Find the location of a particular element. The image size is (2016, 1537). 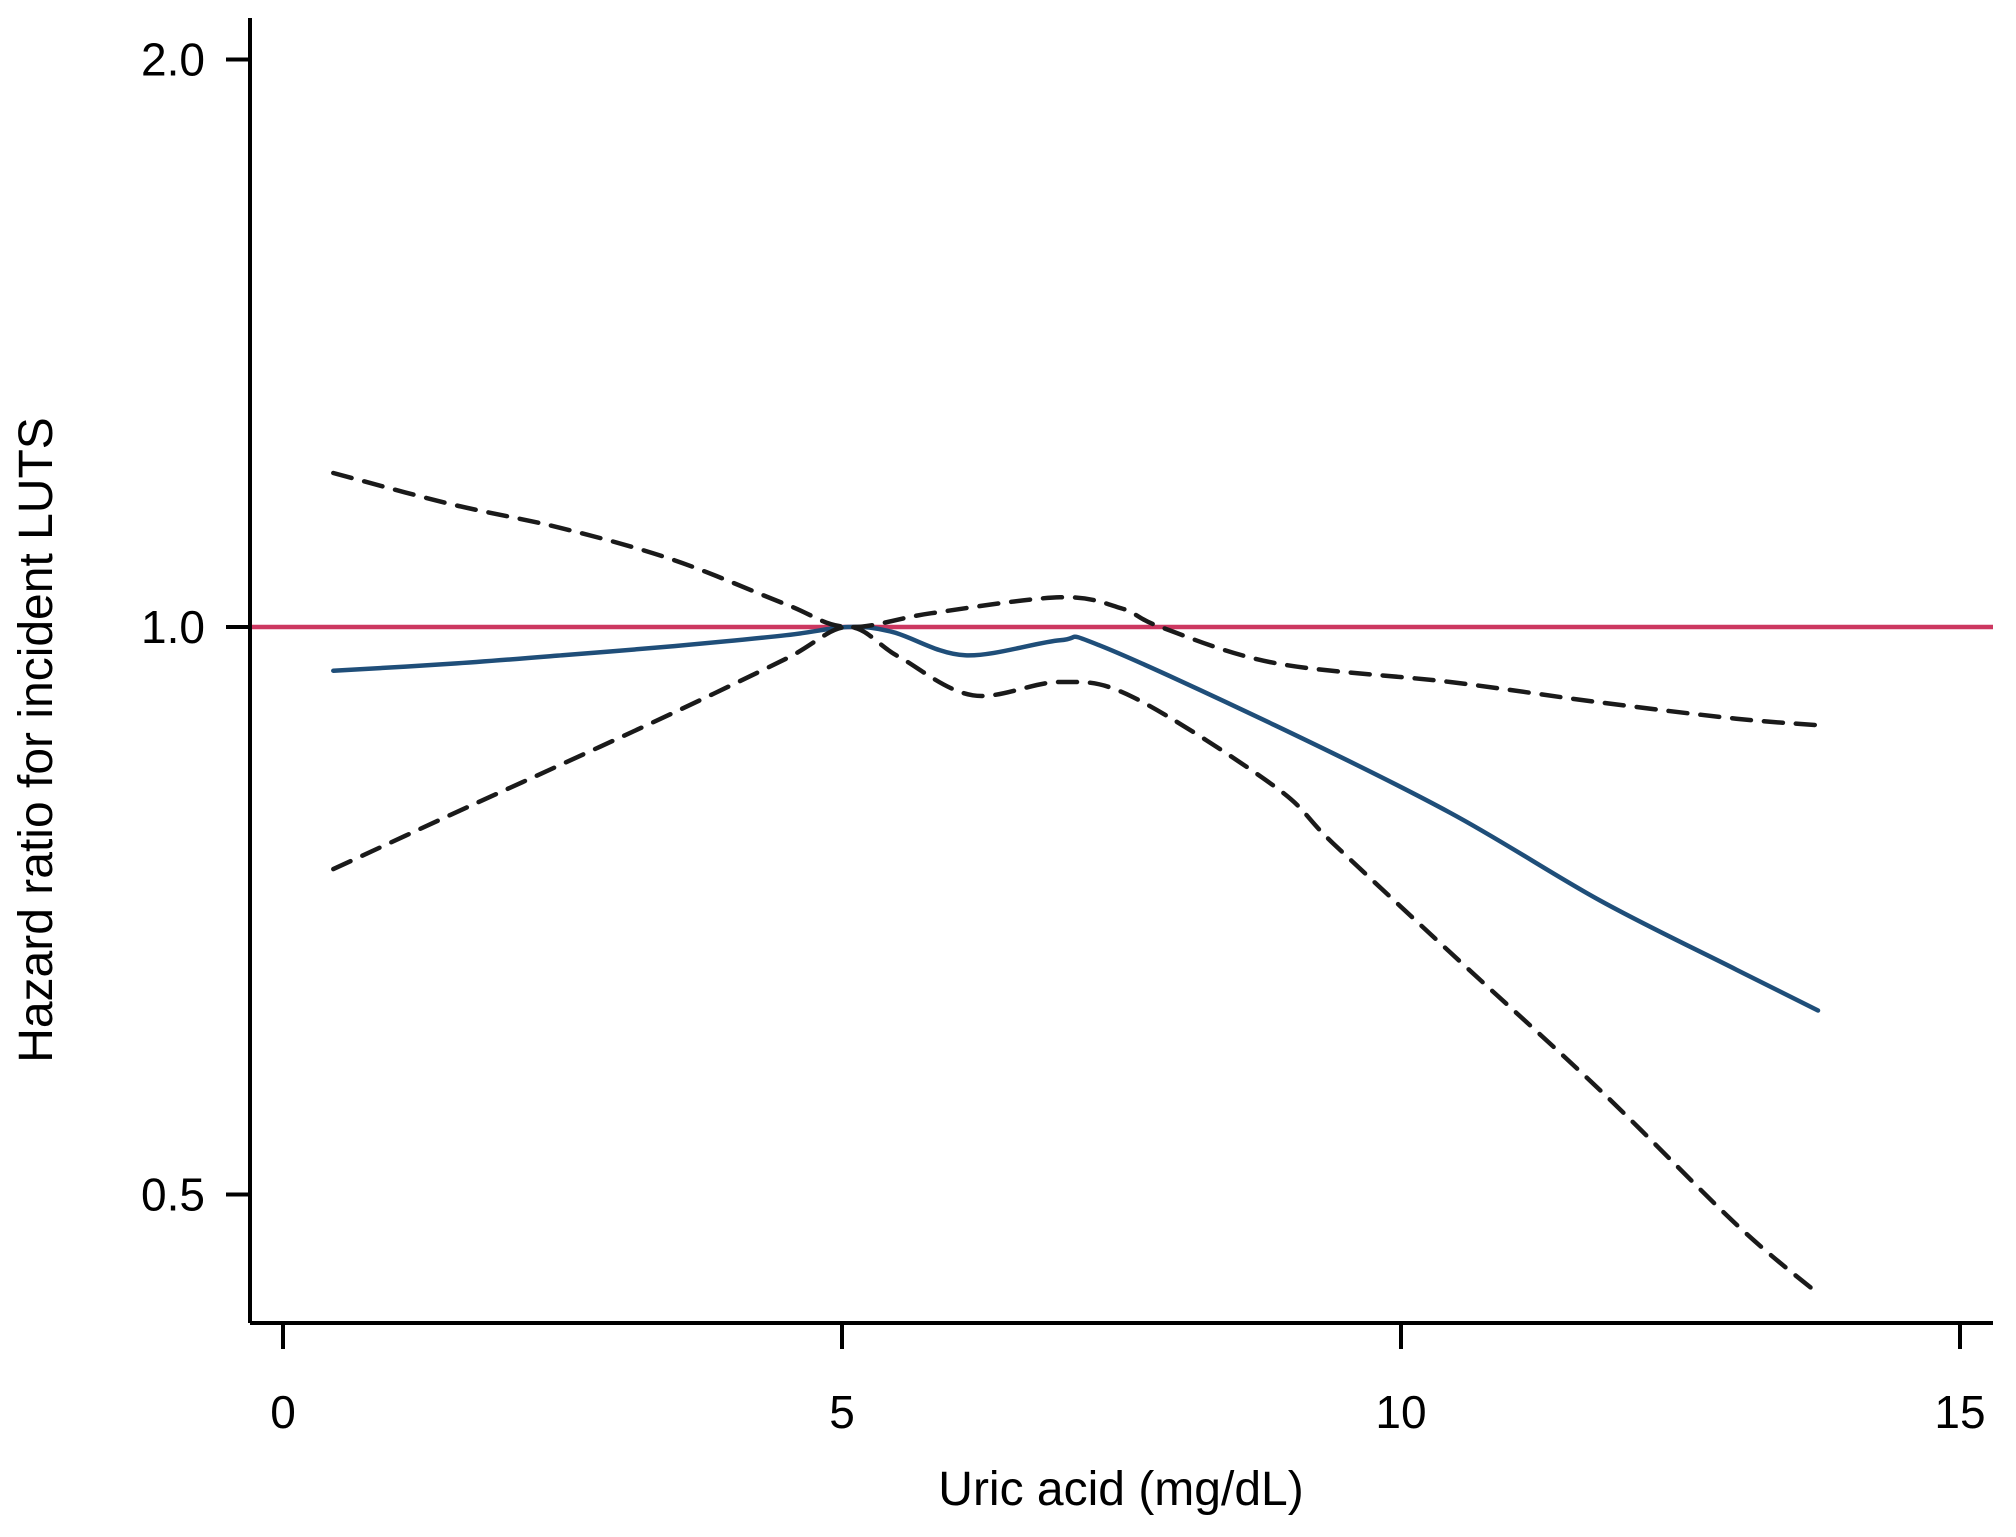

y-tick-label: 2.0 is located at coordinates (173, 60).